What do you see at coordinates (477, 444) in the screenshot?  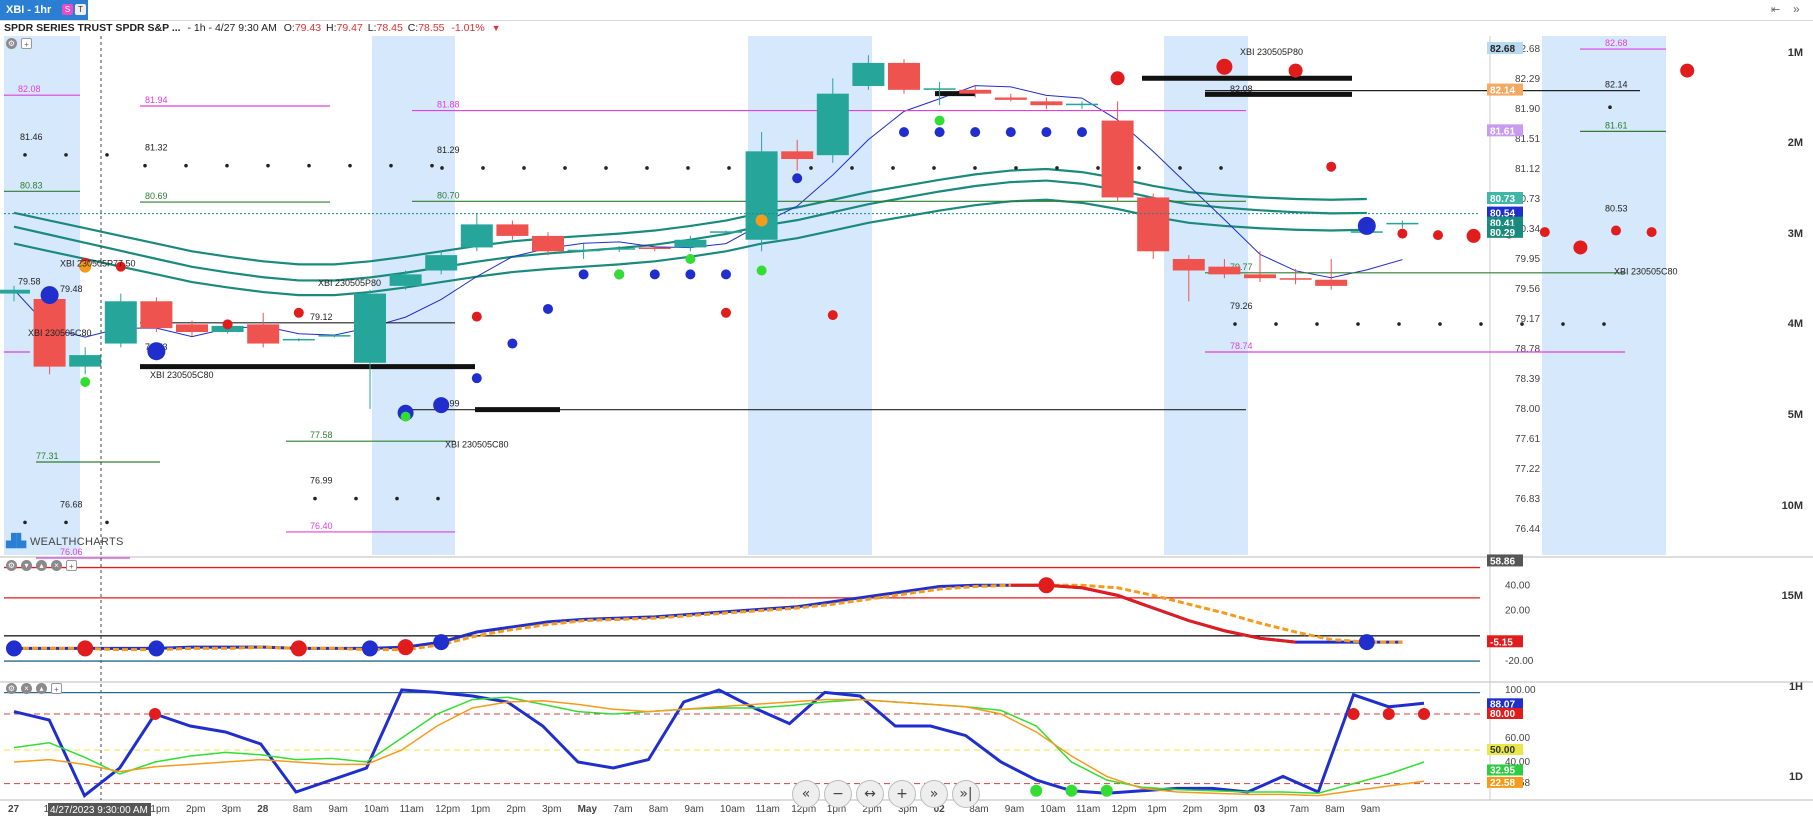 I see `option-annotation: XBI 230505C80` at bounding box center [477, 444].